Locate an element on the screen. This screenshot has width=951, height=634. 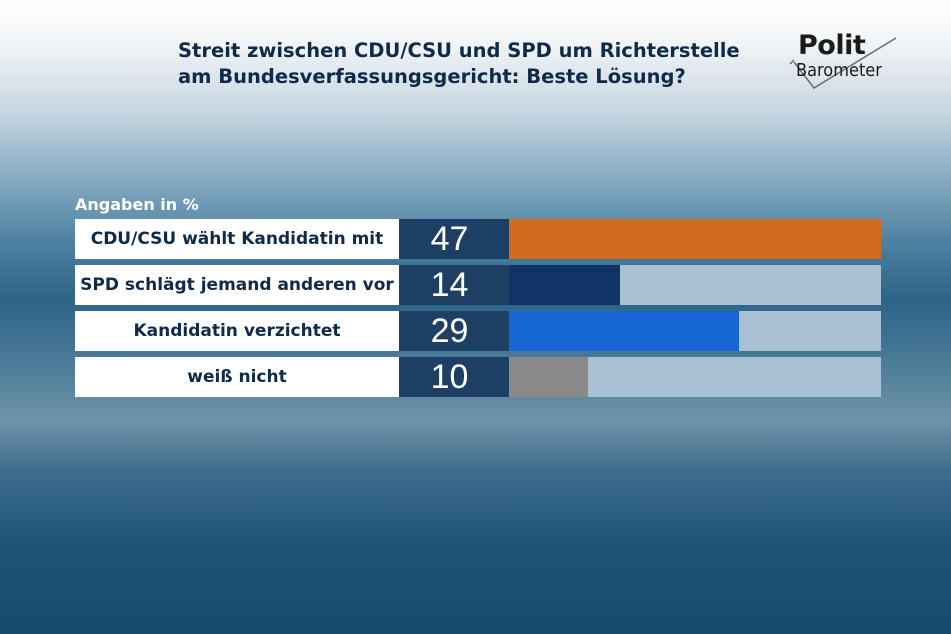
checkmark-icon is located at coordinates (843, 63).